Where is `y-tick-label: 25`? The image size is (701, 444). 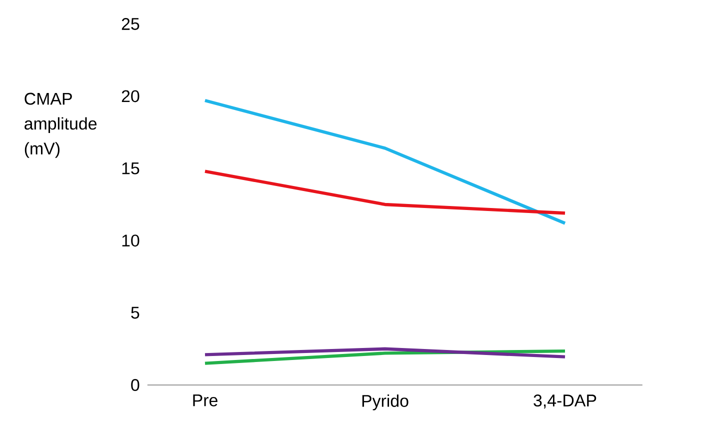
y-tick-label: 25 is located at coordinates (131, 24).